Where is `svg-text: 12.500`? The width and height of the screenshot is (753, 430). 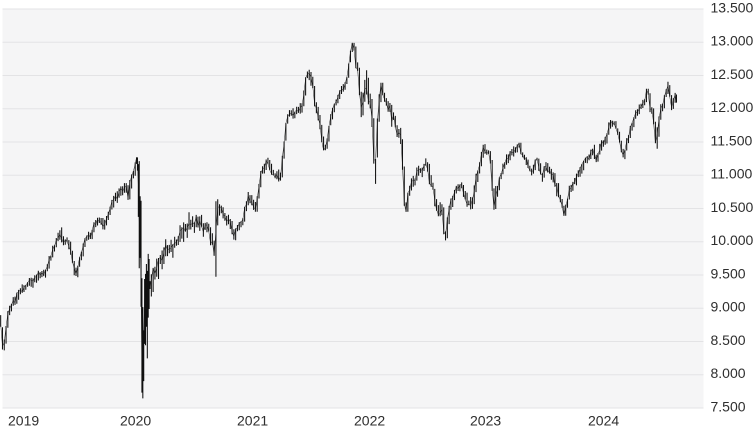
svg-text: 12.500 is located at coordinates (732, 74).